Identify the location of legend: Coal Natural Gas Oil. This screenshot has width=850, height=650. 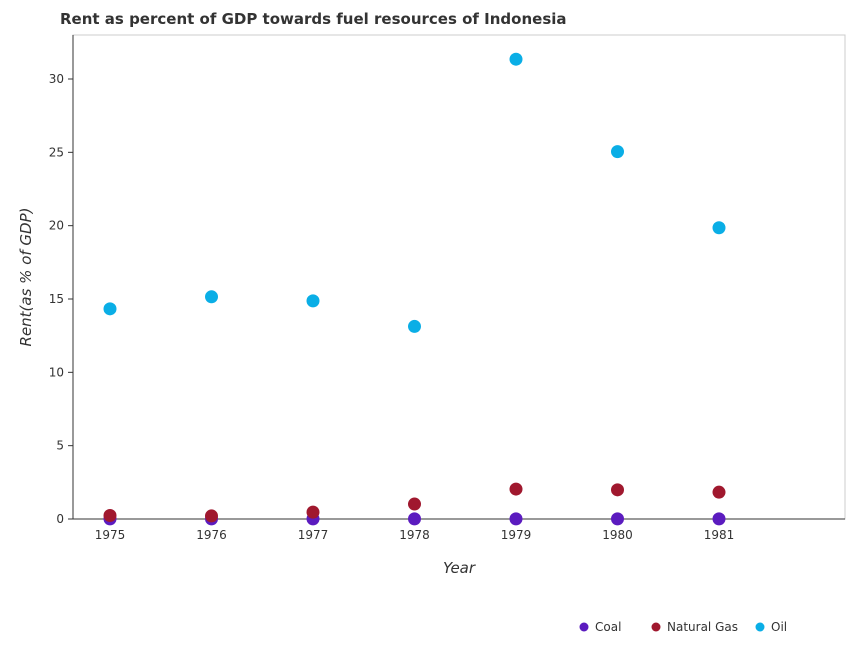
(683, 627).